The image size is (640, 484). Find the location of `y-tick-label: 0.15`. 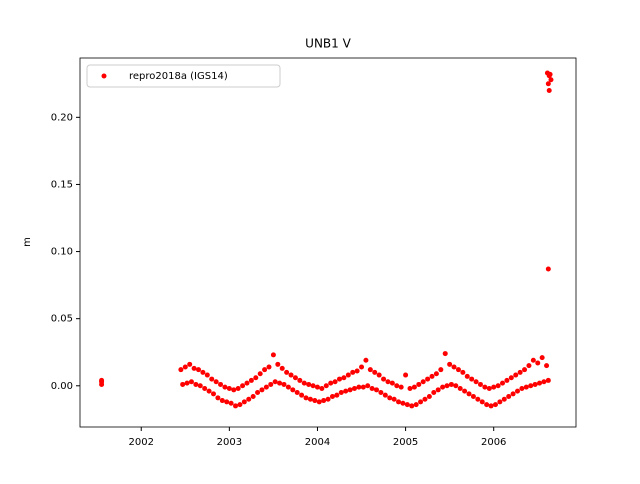

y-tick-label: 0.15 is located at coordinates (62, 184).